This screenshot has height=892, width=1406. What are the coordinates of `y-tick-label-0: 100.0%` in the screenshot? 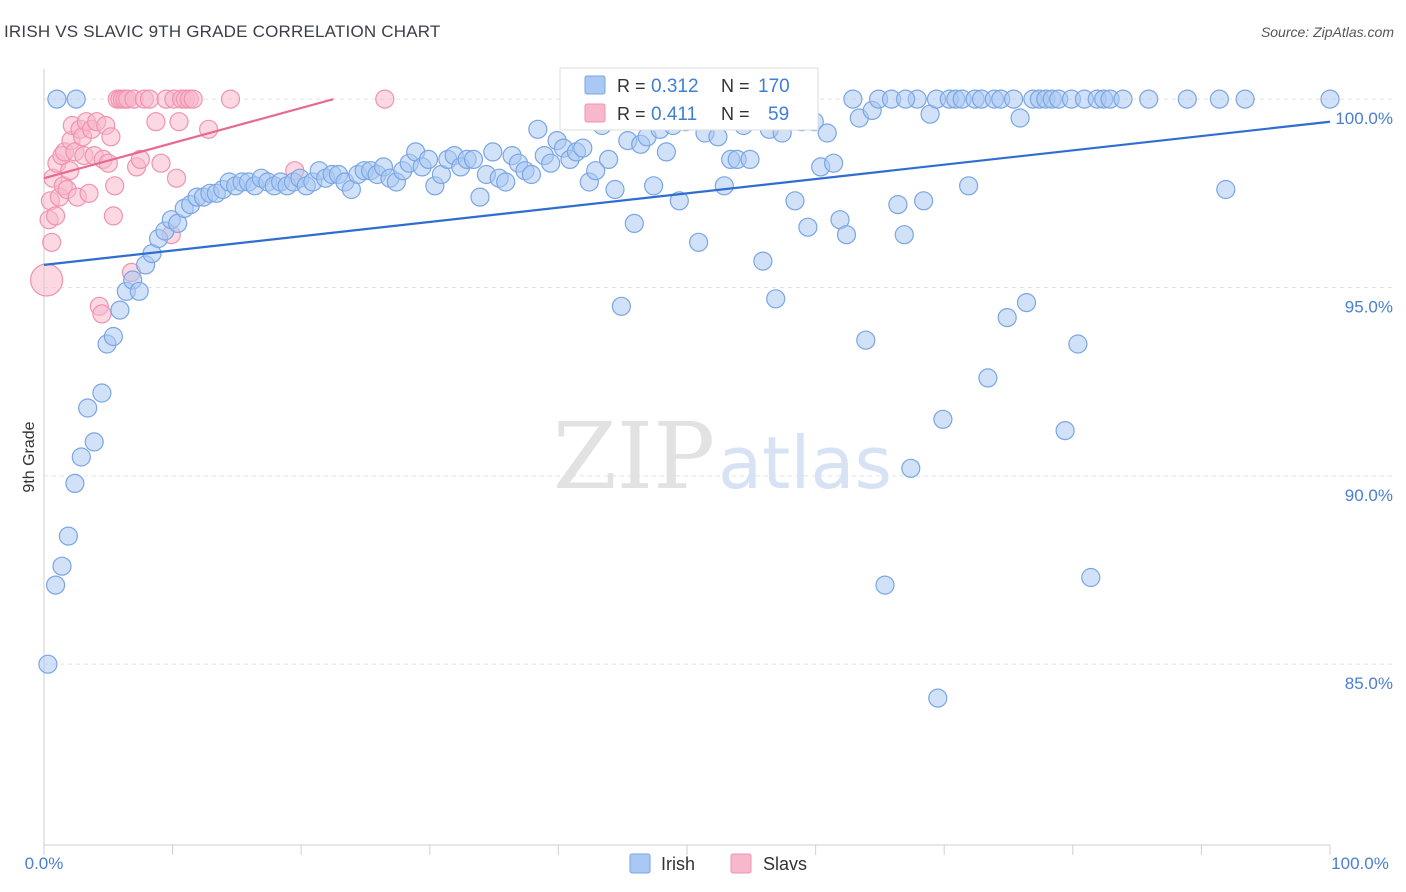 It's located at (1364, 118).